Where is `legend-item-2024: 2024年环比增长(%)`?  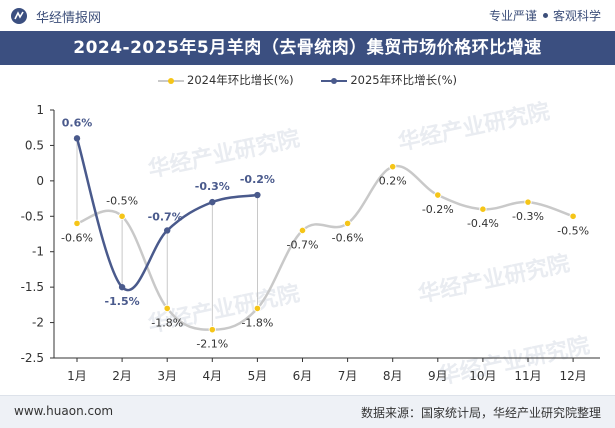
legend-item-2024: 2024年环比增长(%) is located at coordinates (226, 80).